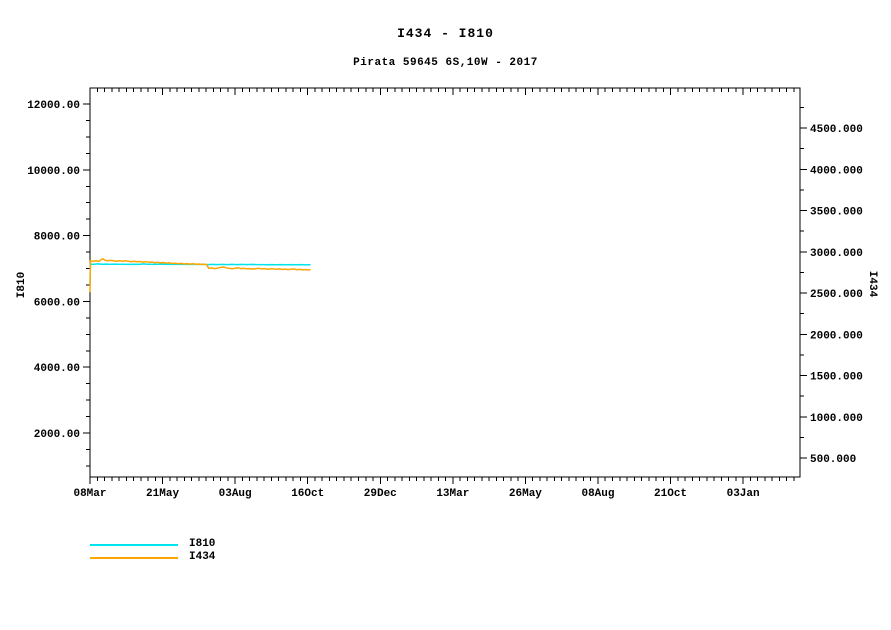 The height and width of the screenshot is (630, 891). What do you see at coordinates (836, 336) in the screenshot?
I see `y-right-tick-label: 2000.000` at bounding box center [836, 336].